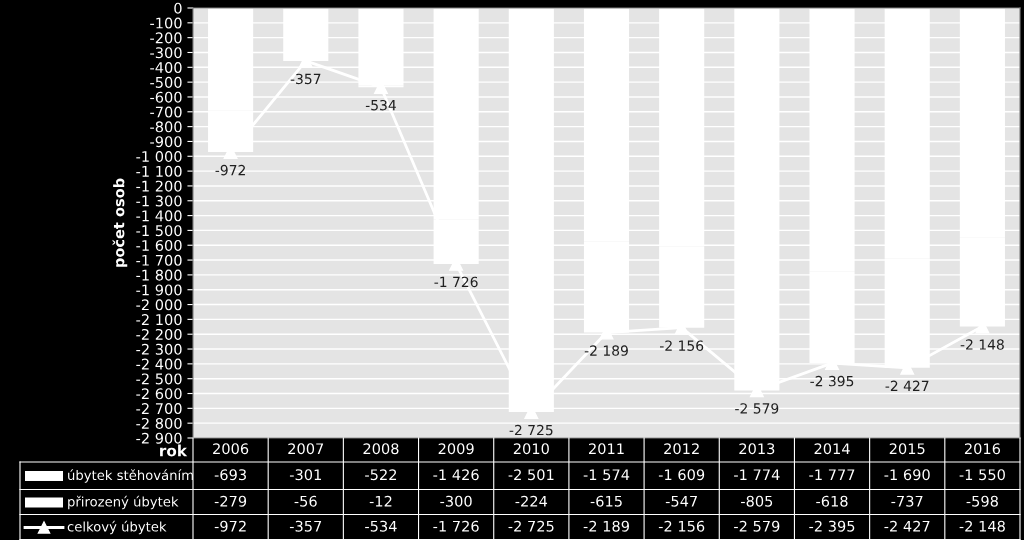 This screenshot has width=1024, height=540. I want to click on text: -2 189, so click(606, 350).